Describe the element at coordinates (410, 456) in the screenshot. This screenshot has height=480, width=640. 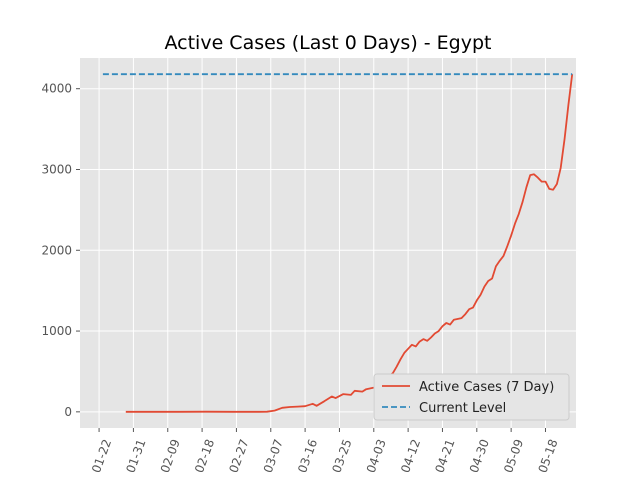
I see `x-tick-label: 04-12` at that location.